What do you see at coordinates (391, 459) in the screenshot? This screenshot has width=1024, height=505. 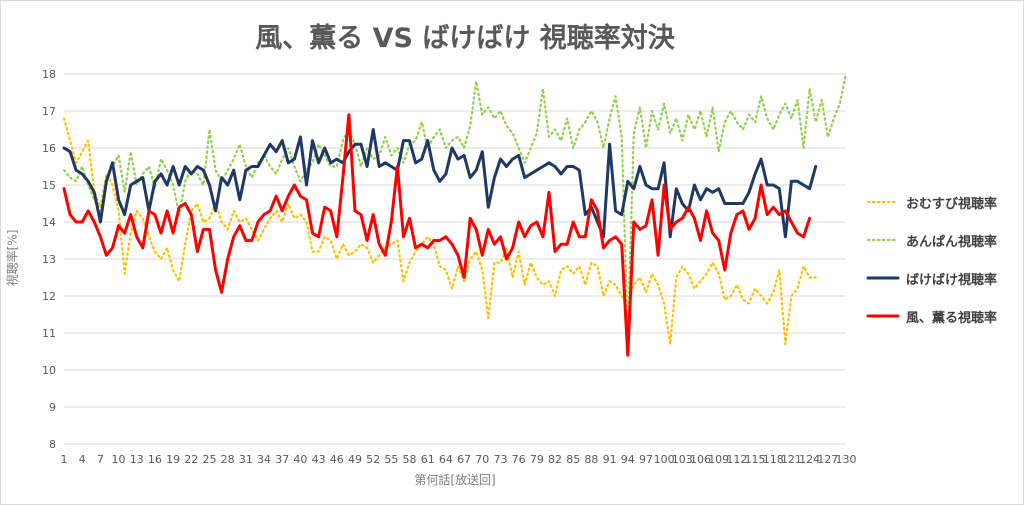 I see `x-tick-label: 55` at bounding box center [391, 459].